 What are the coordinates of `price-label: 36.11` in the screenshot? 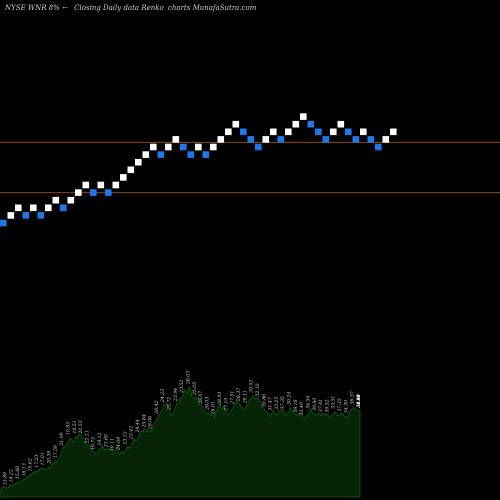 It's located at (359, 400).